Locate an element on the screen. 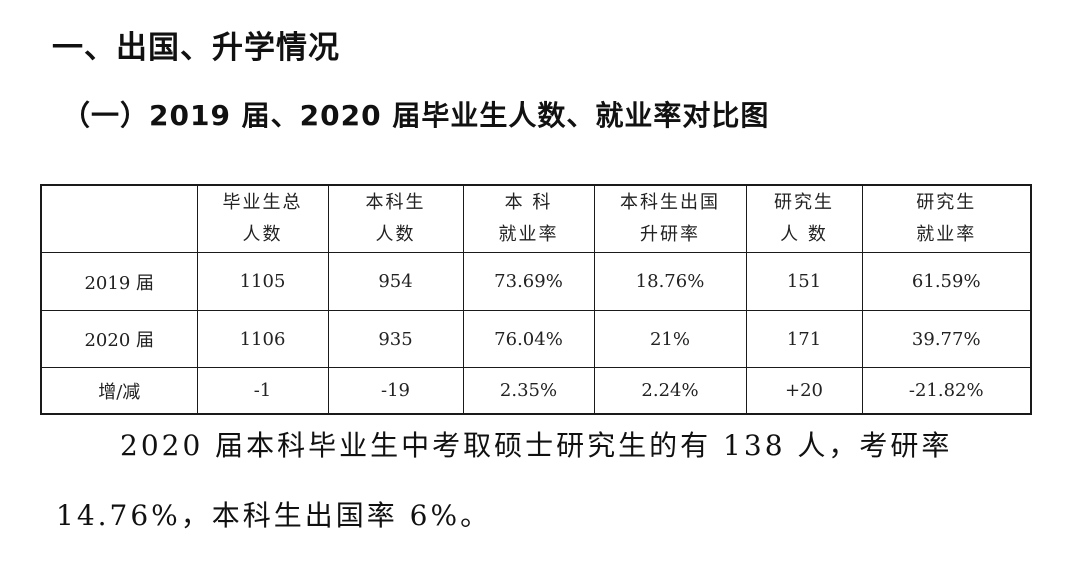  header-cell-empty is located at coordinates (119, 218).